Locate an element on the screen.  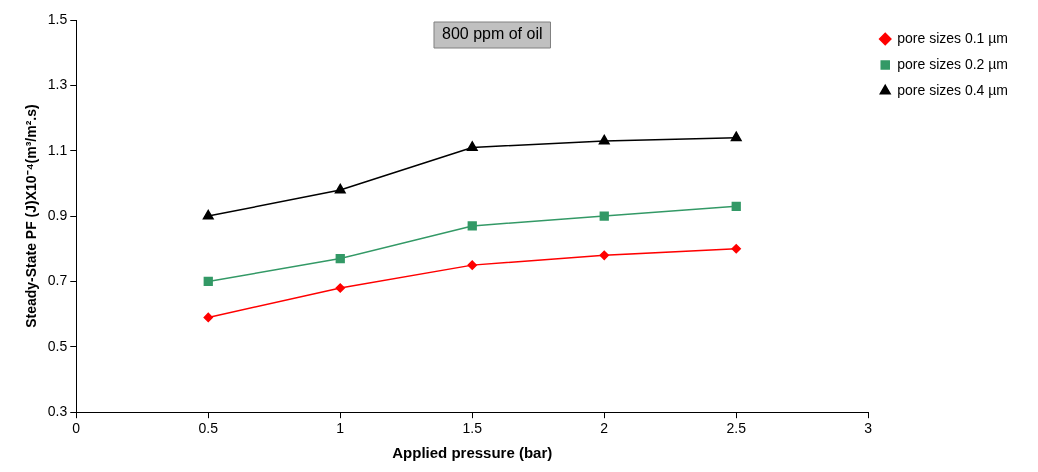
y-tick-label: 0.3 is located at coordinates (57, 411).